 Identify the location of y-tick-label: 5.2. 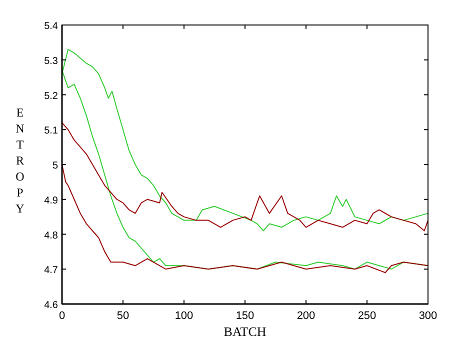
(51, 96).